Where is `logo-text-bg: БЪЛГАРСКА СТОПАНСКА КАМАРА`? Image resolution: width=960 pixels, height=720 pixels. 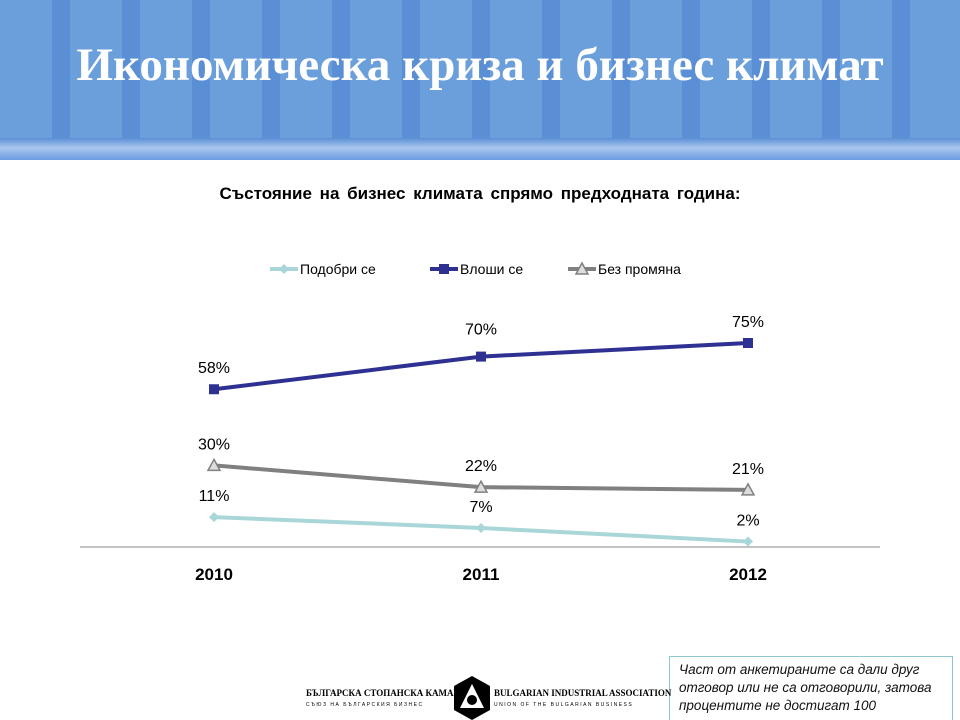
logo-text-bg: БЪЛГАРСКА СТОПАНСКА КАМАРА is located at coordinates (385, 693).